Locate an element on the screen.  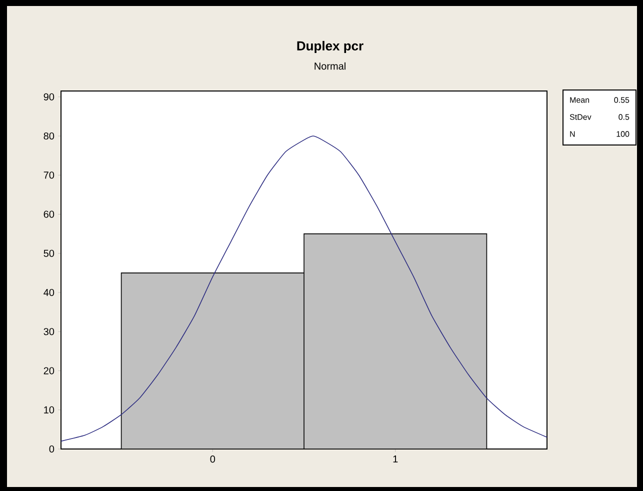
y-tick-label: 0 is located at coordinates (51, 449).